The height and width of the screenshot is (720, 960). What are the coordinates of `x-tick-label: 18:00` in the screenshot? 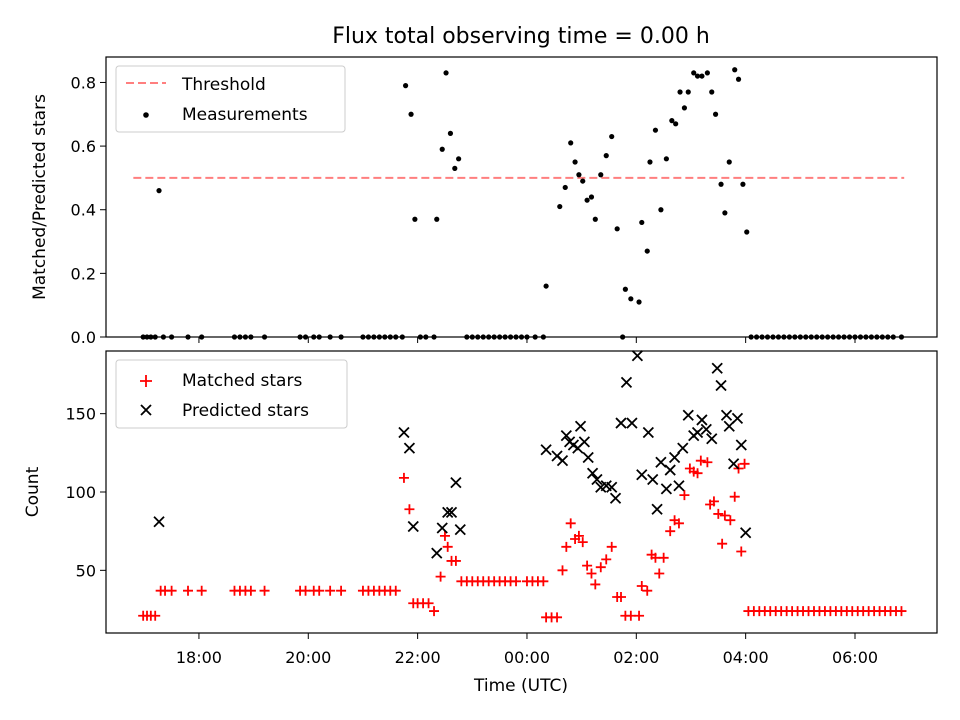 It's located at (199, 657).